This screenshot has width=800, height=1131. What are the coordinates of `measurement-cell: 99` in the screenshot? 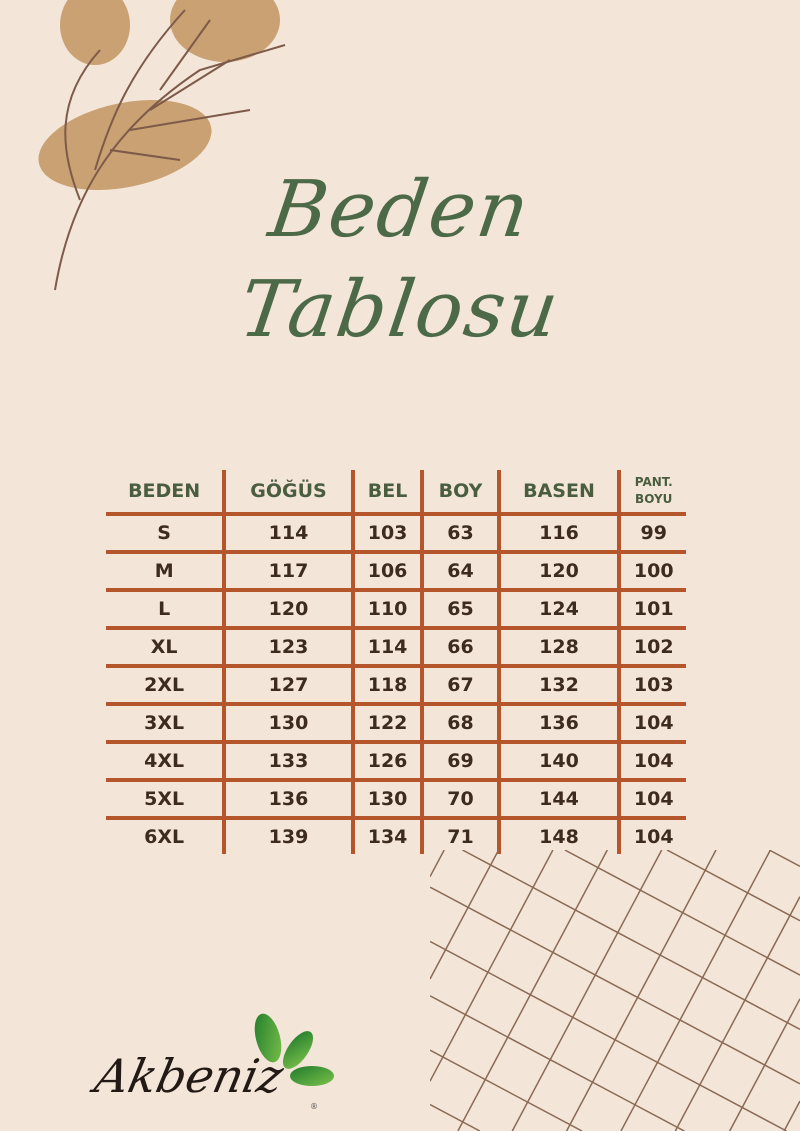 It's located at (651, 534).